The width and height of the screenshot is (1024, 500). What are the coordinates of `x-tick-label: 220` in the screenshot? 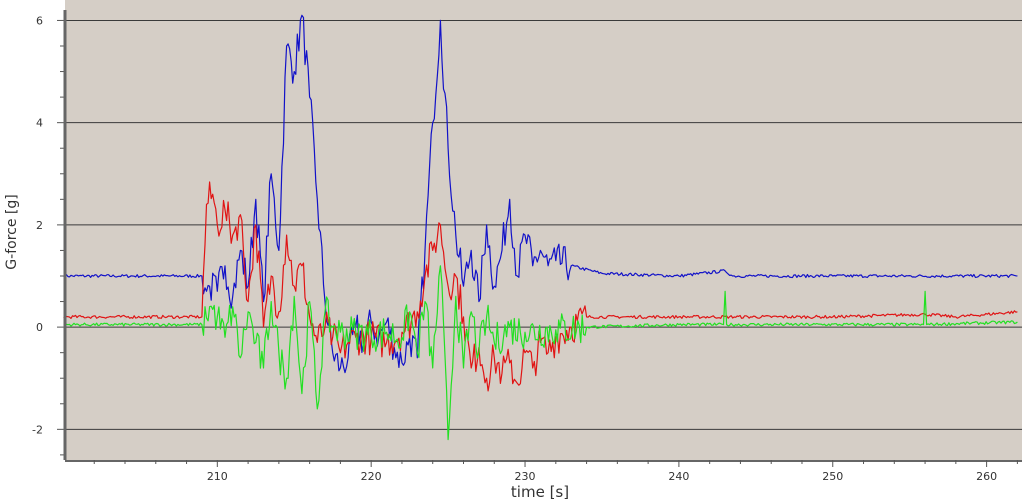 It's located at (371, 476).